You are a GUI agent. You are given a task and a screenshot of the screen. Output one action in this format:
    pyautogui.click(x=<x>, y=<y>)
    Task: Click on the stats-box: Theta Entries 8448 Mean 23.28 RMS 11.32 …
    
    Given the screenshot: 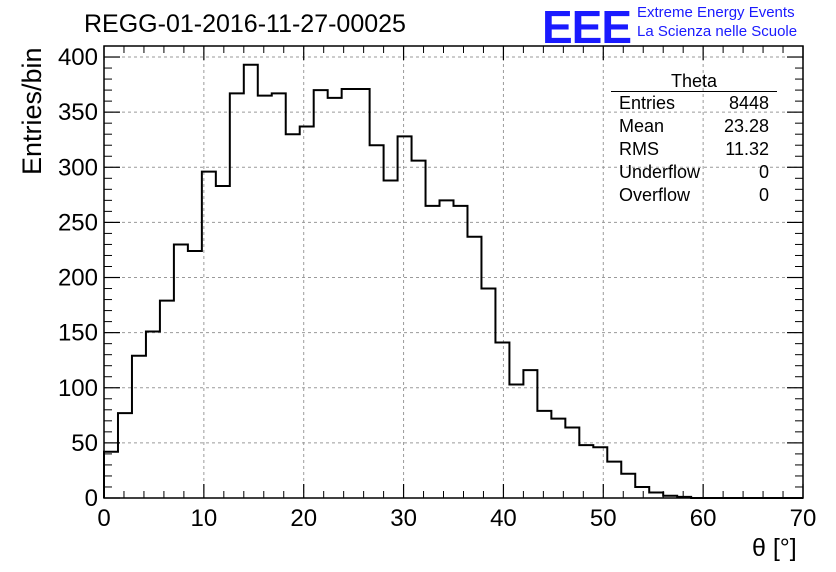 What is the action you would take?
    pyautogui.click(x=694, y=139)
    